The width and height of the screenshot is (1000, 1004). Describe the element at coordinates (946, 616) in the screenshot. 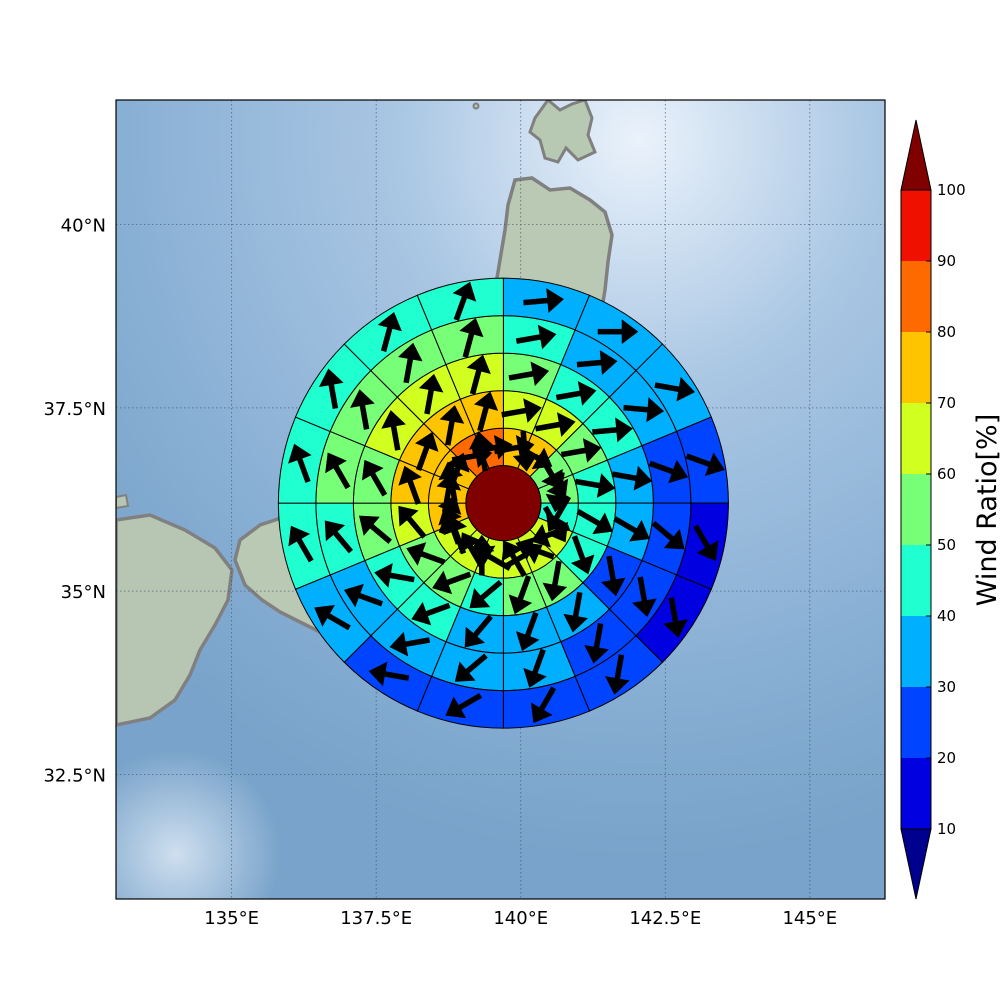

I see `colorbar-tick-label: 40` at that location.